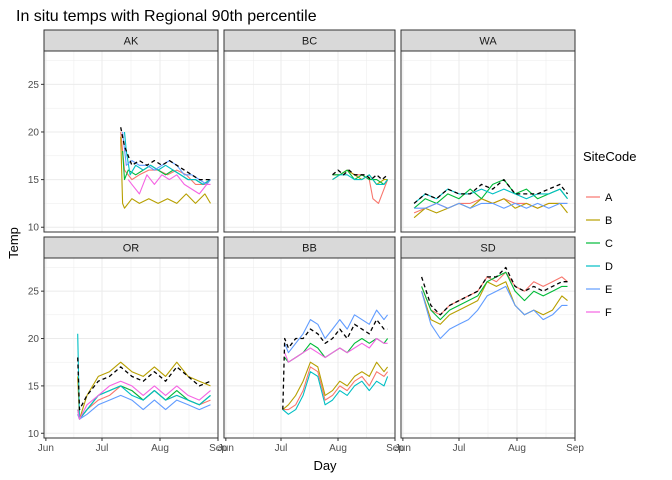  I want to click on legend-label: A, so click(609, 198).